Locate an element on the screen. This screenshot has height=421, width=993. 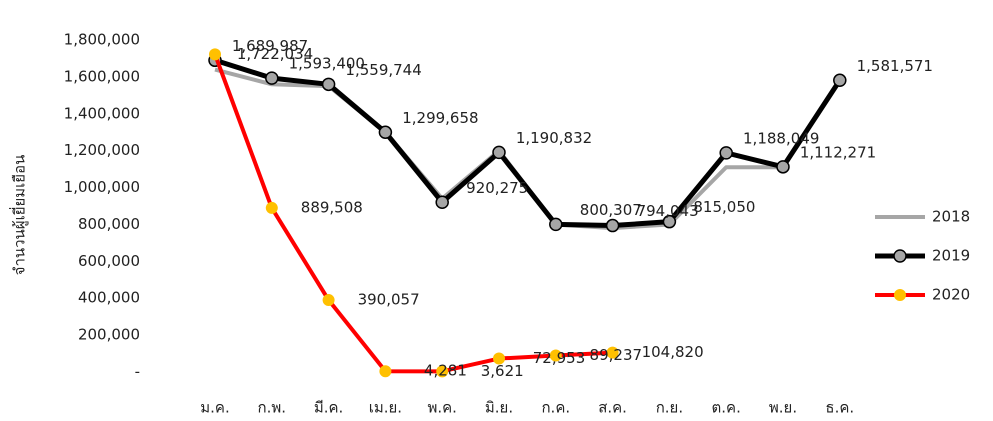
data-label: 1,112,271 is located at coordinates (838, 152).